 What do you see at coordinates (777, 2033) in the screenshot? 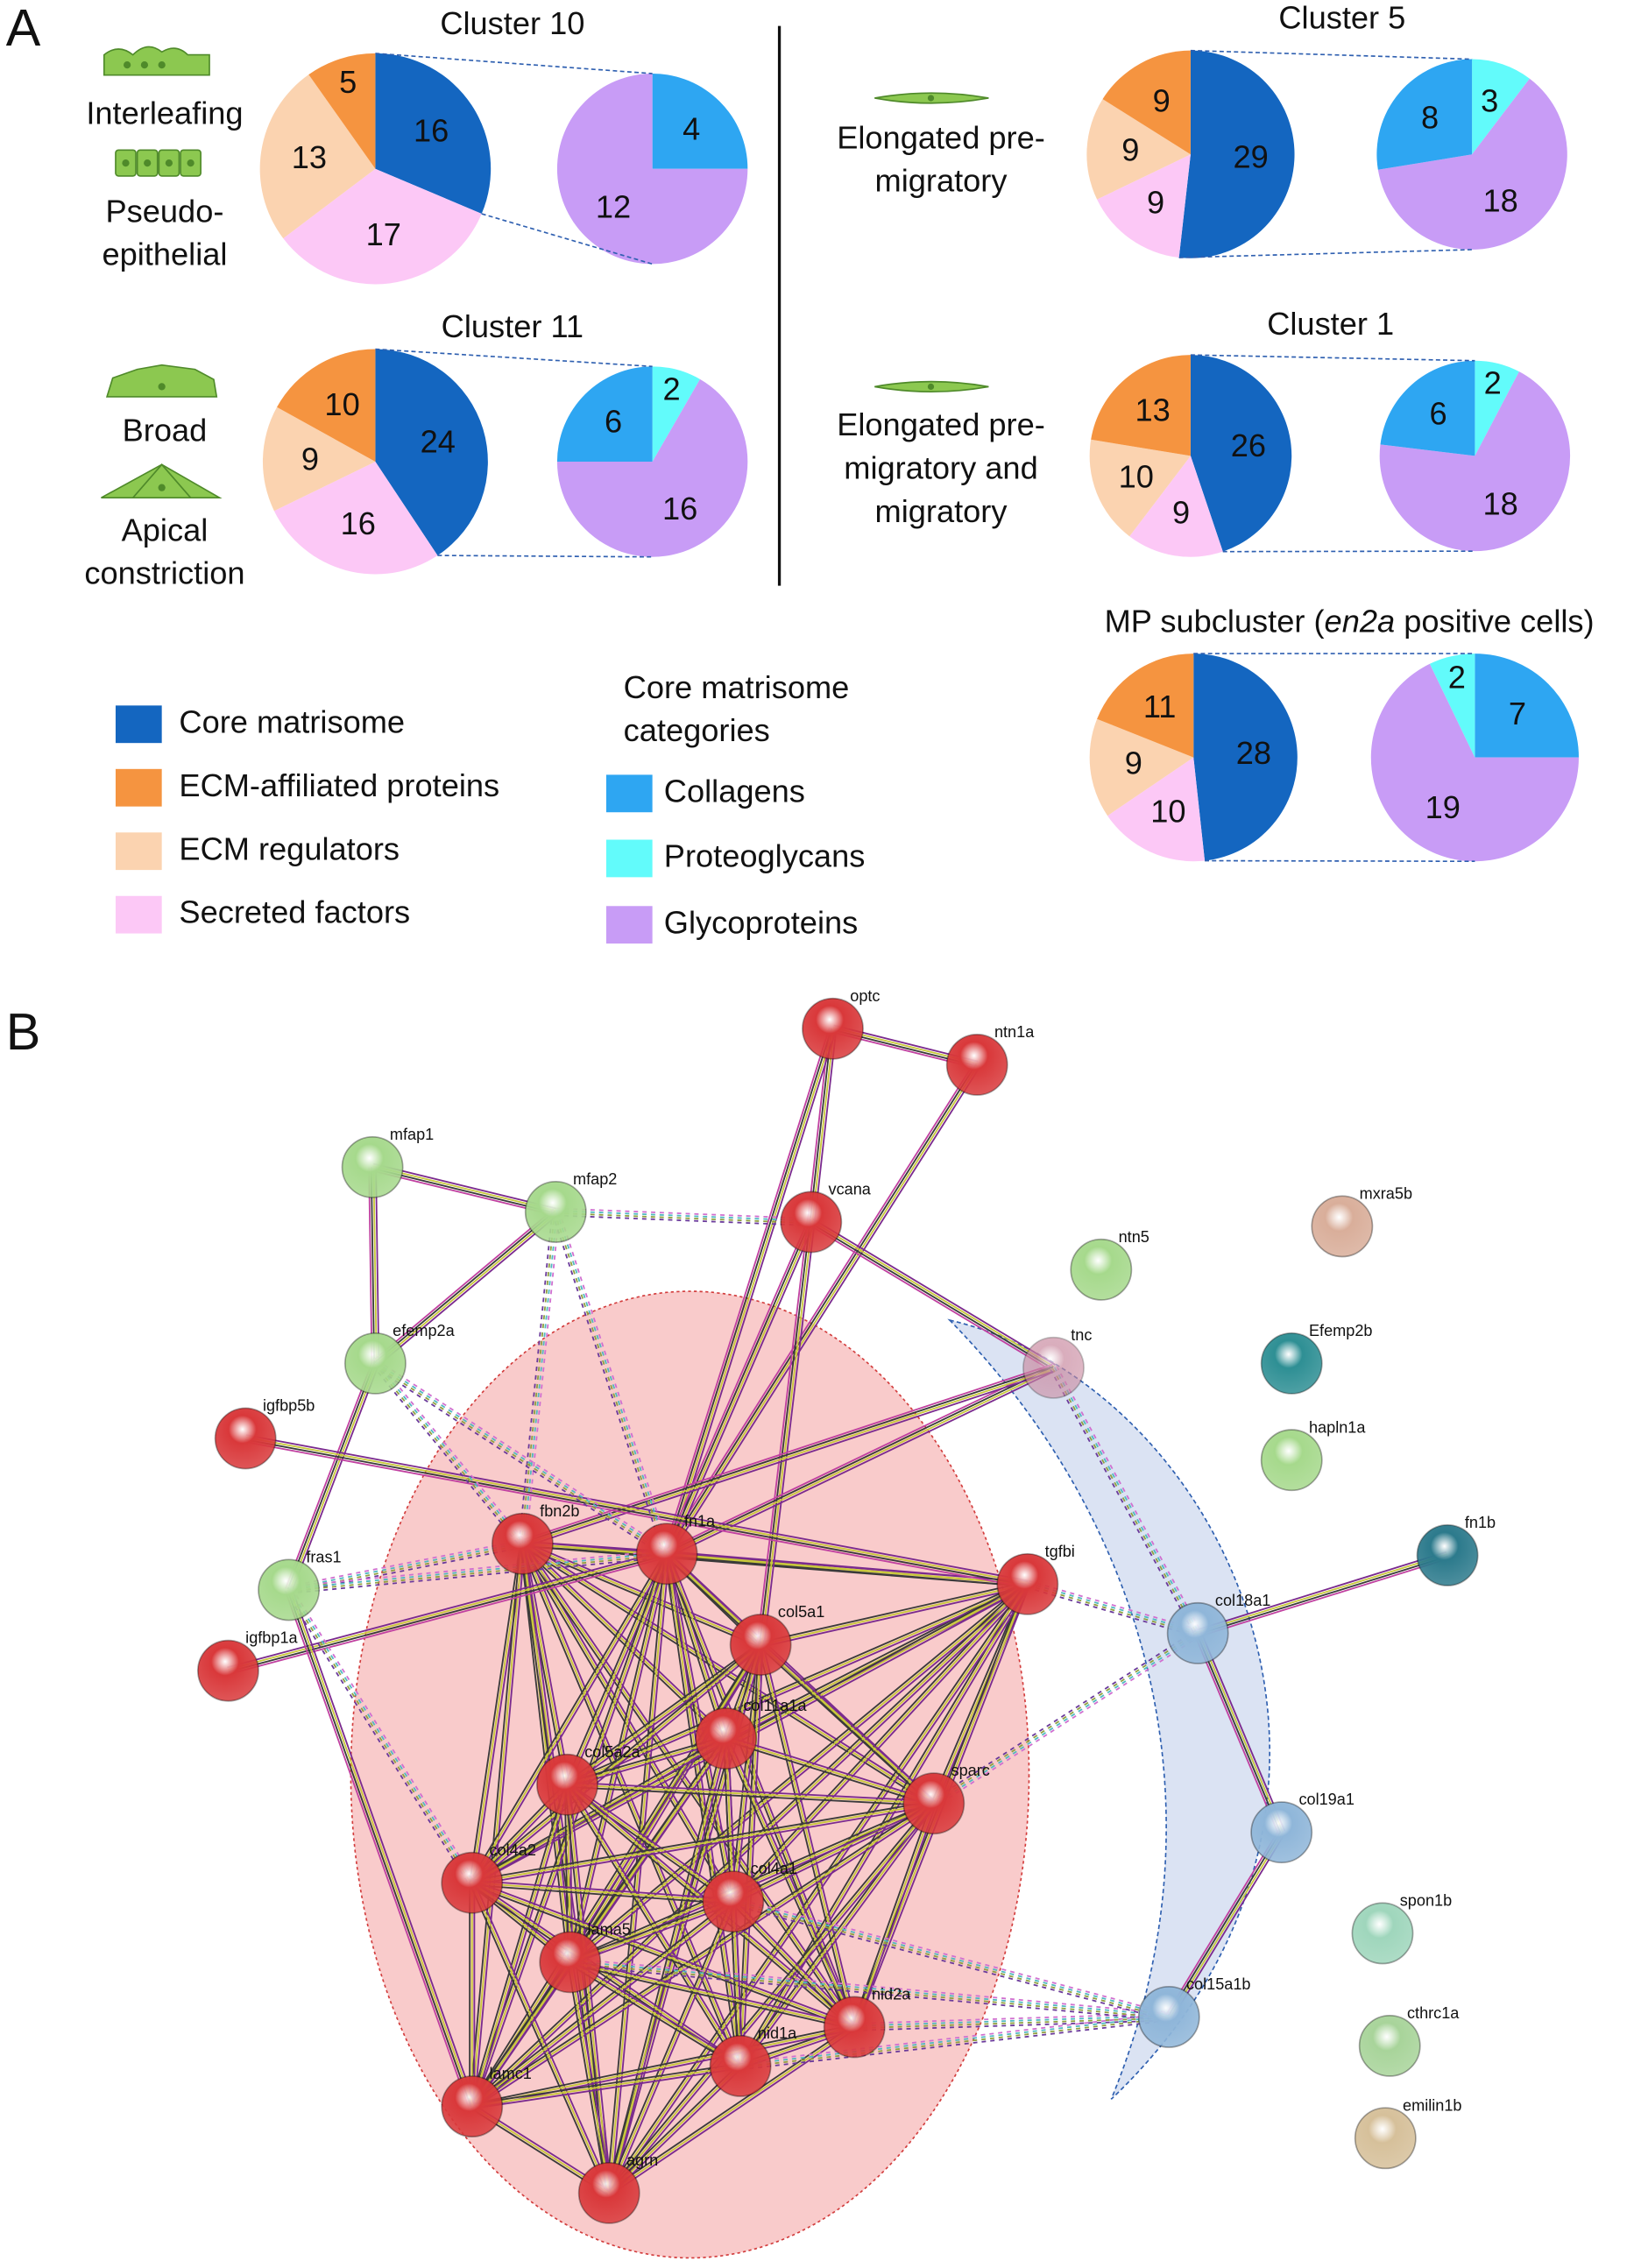
I see `node-label: nid1a` at bounding box center [777, 2033].